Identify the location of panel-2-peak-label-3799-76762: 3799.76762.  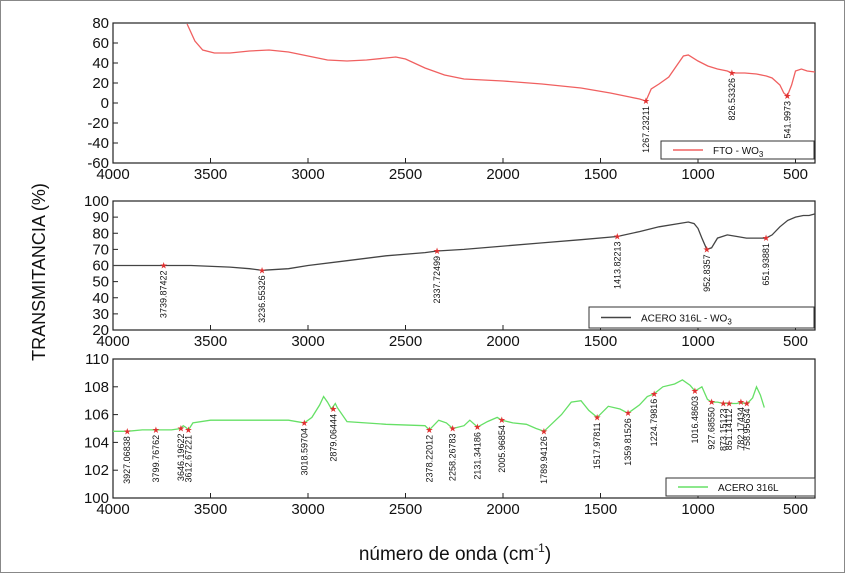
(156, 459).